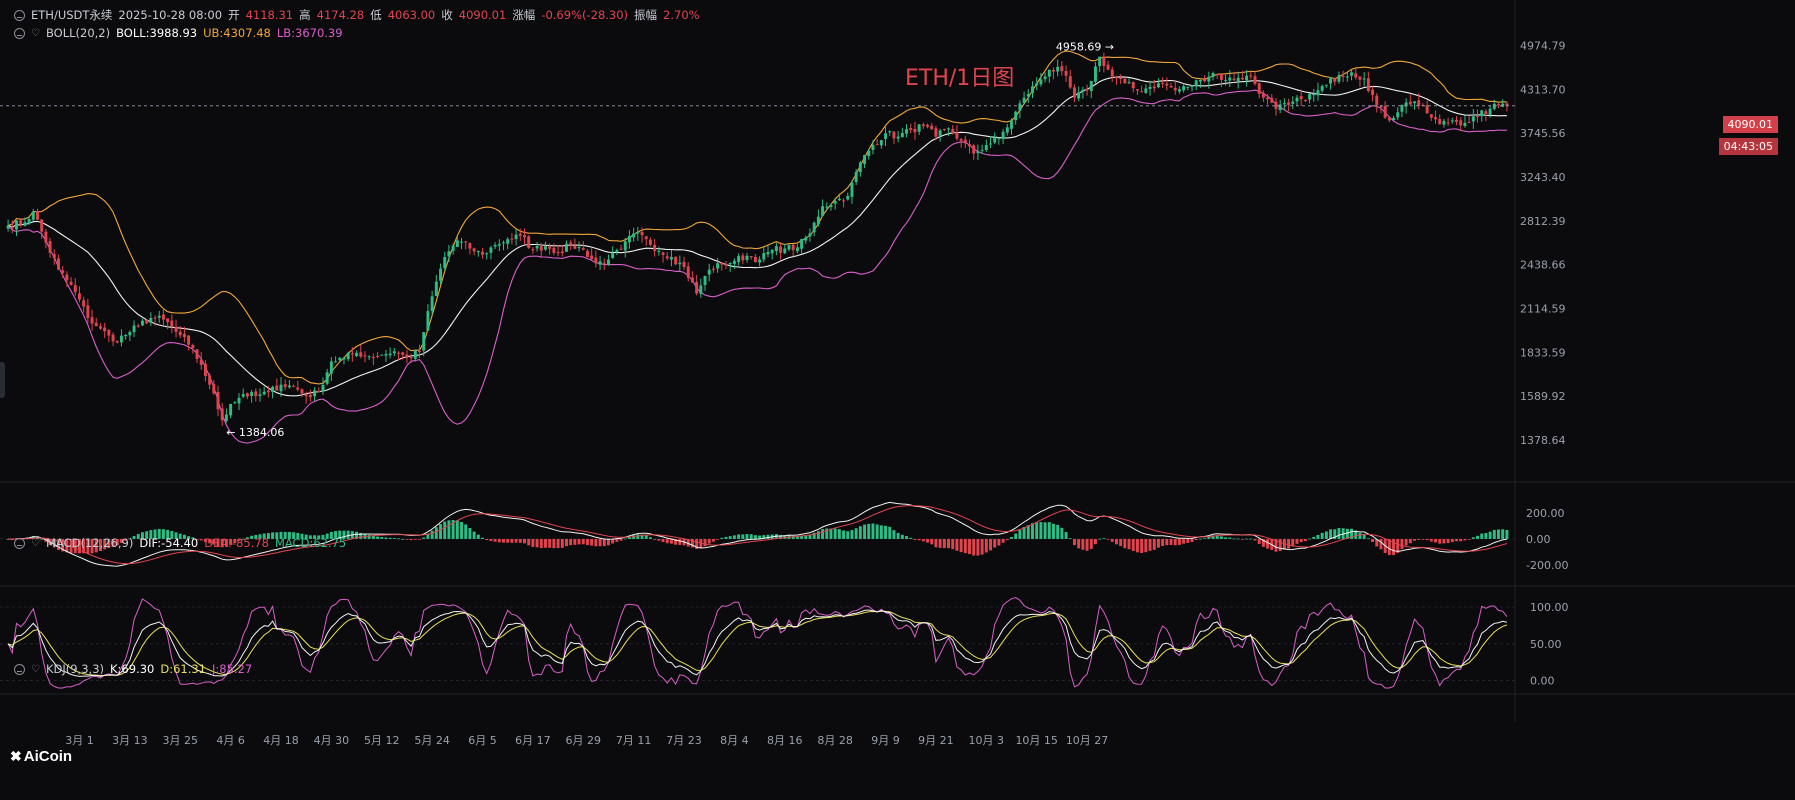 The width and height of the screenshot is (1795, 800). What do you see at coordinates (757, 534) in the screenshot?
I see `macd-dif-line` at bounding box center [757, 534].